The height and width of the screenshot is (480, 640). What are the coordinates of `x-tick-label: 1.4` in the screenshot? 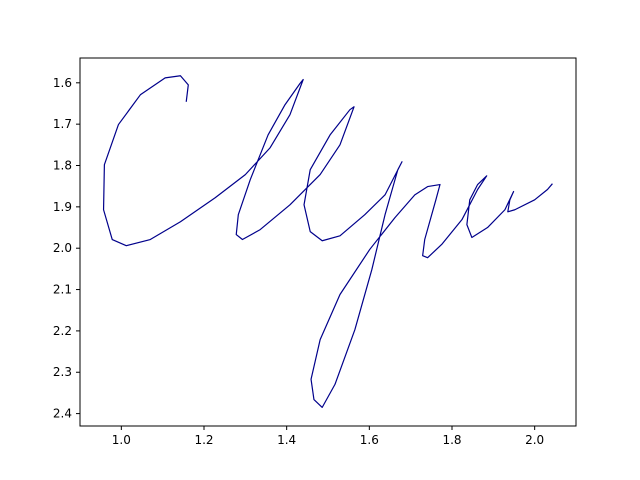 It's located at (286, 440).